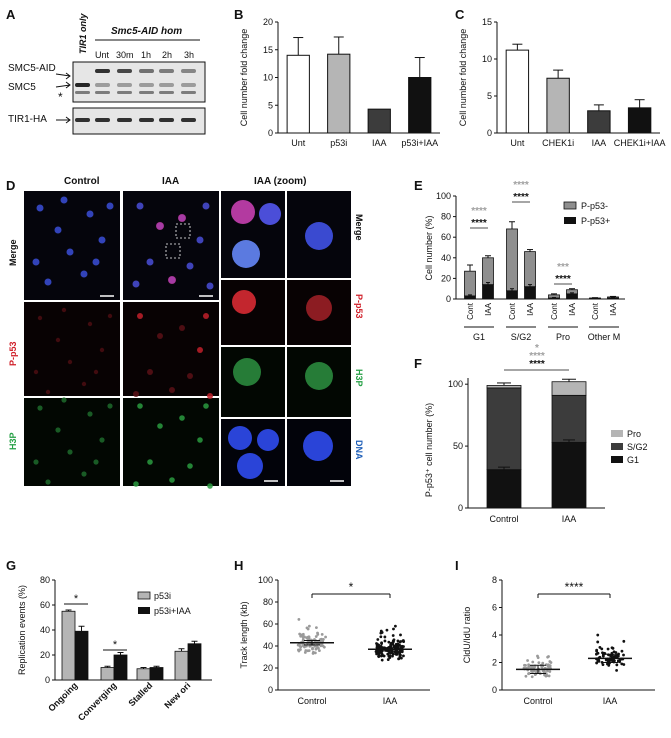 The height and width of the screenshot is (738, 671). Describe the element at coordinates (265, 580) in the screenshot. I see `y-tick-label: 100` at that location.